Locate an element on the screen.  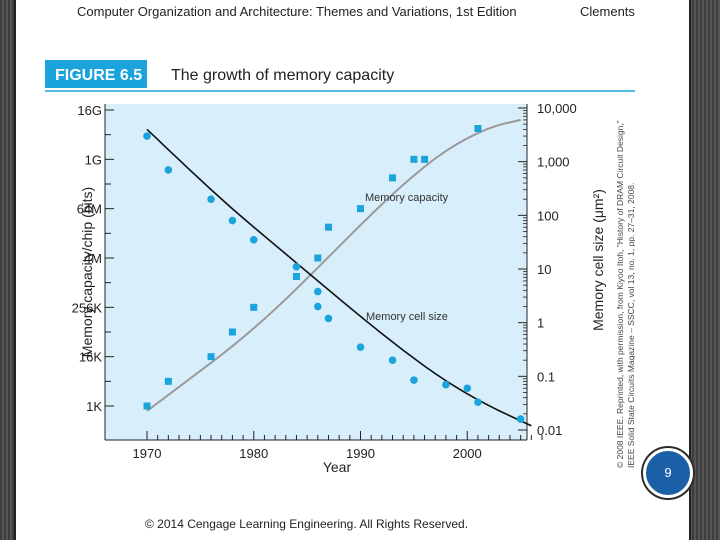
y-left-tick-label: 1K is located at coordinates (94, 406).